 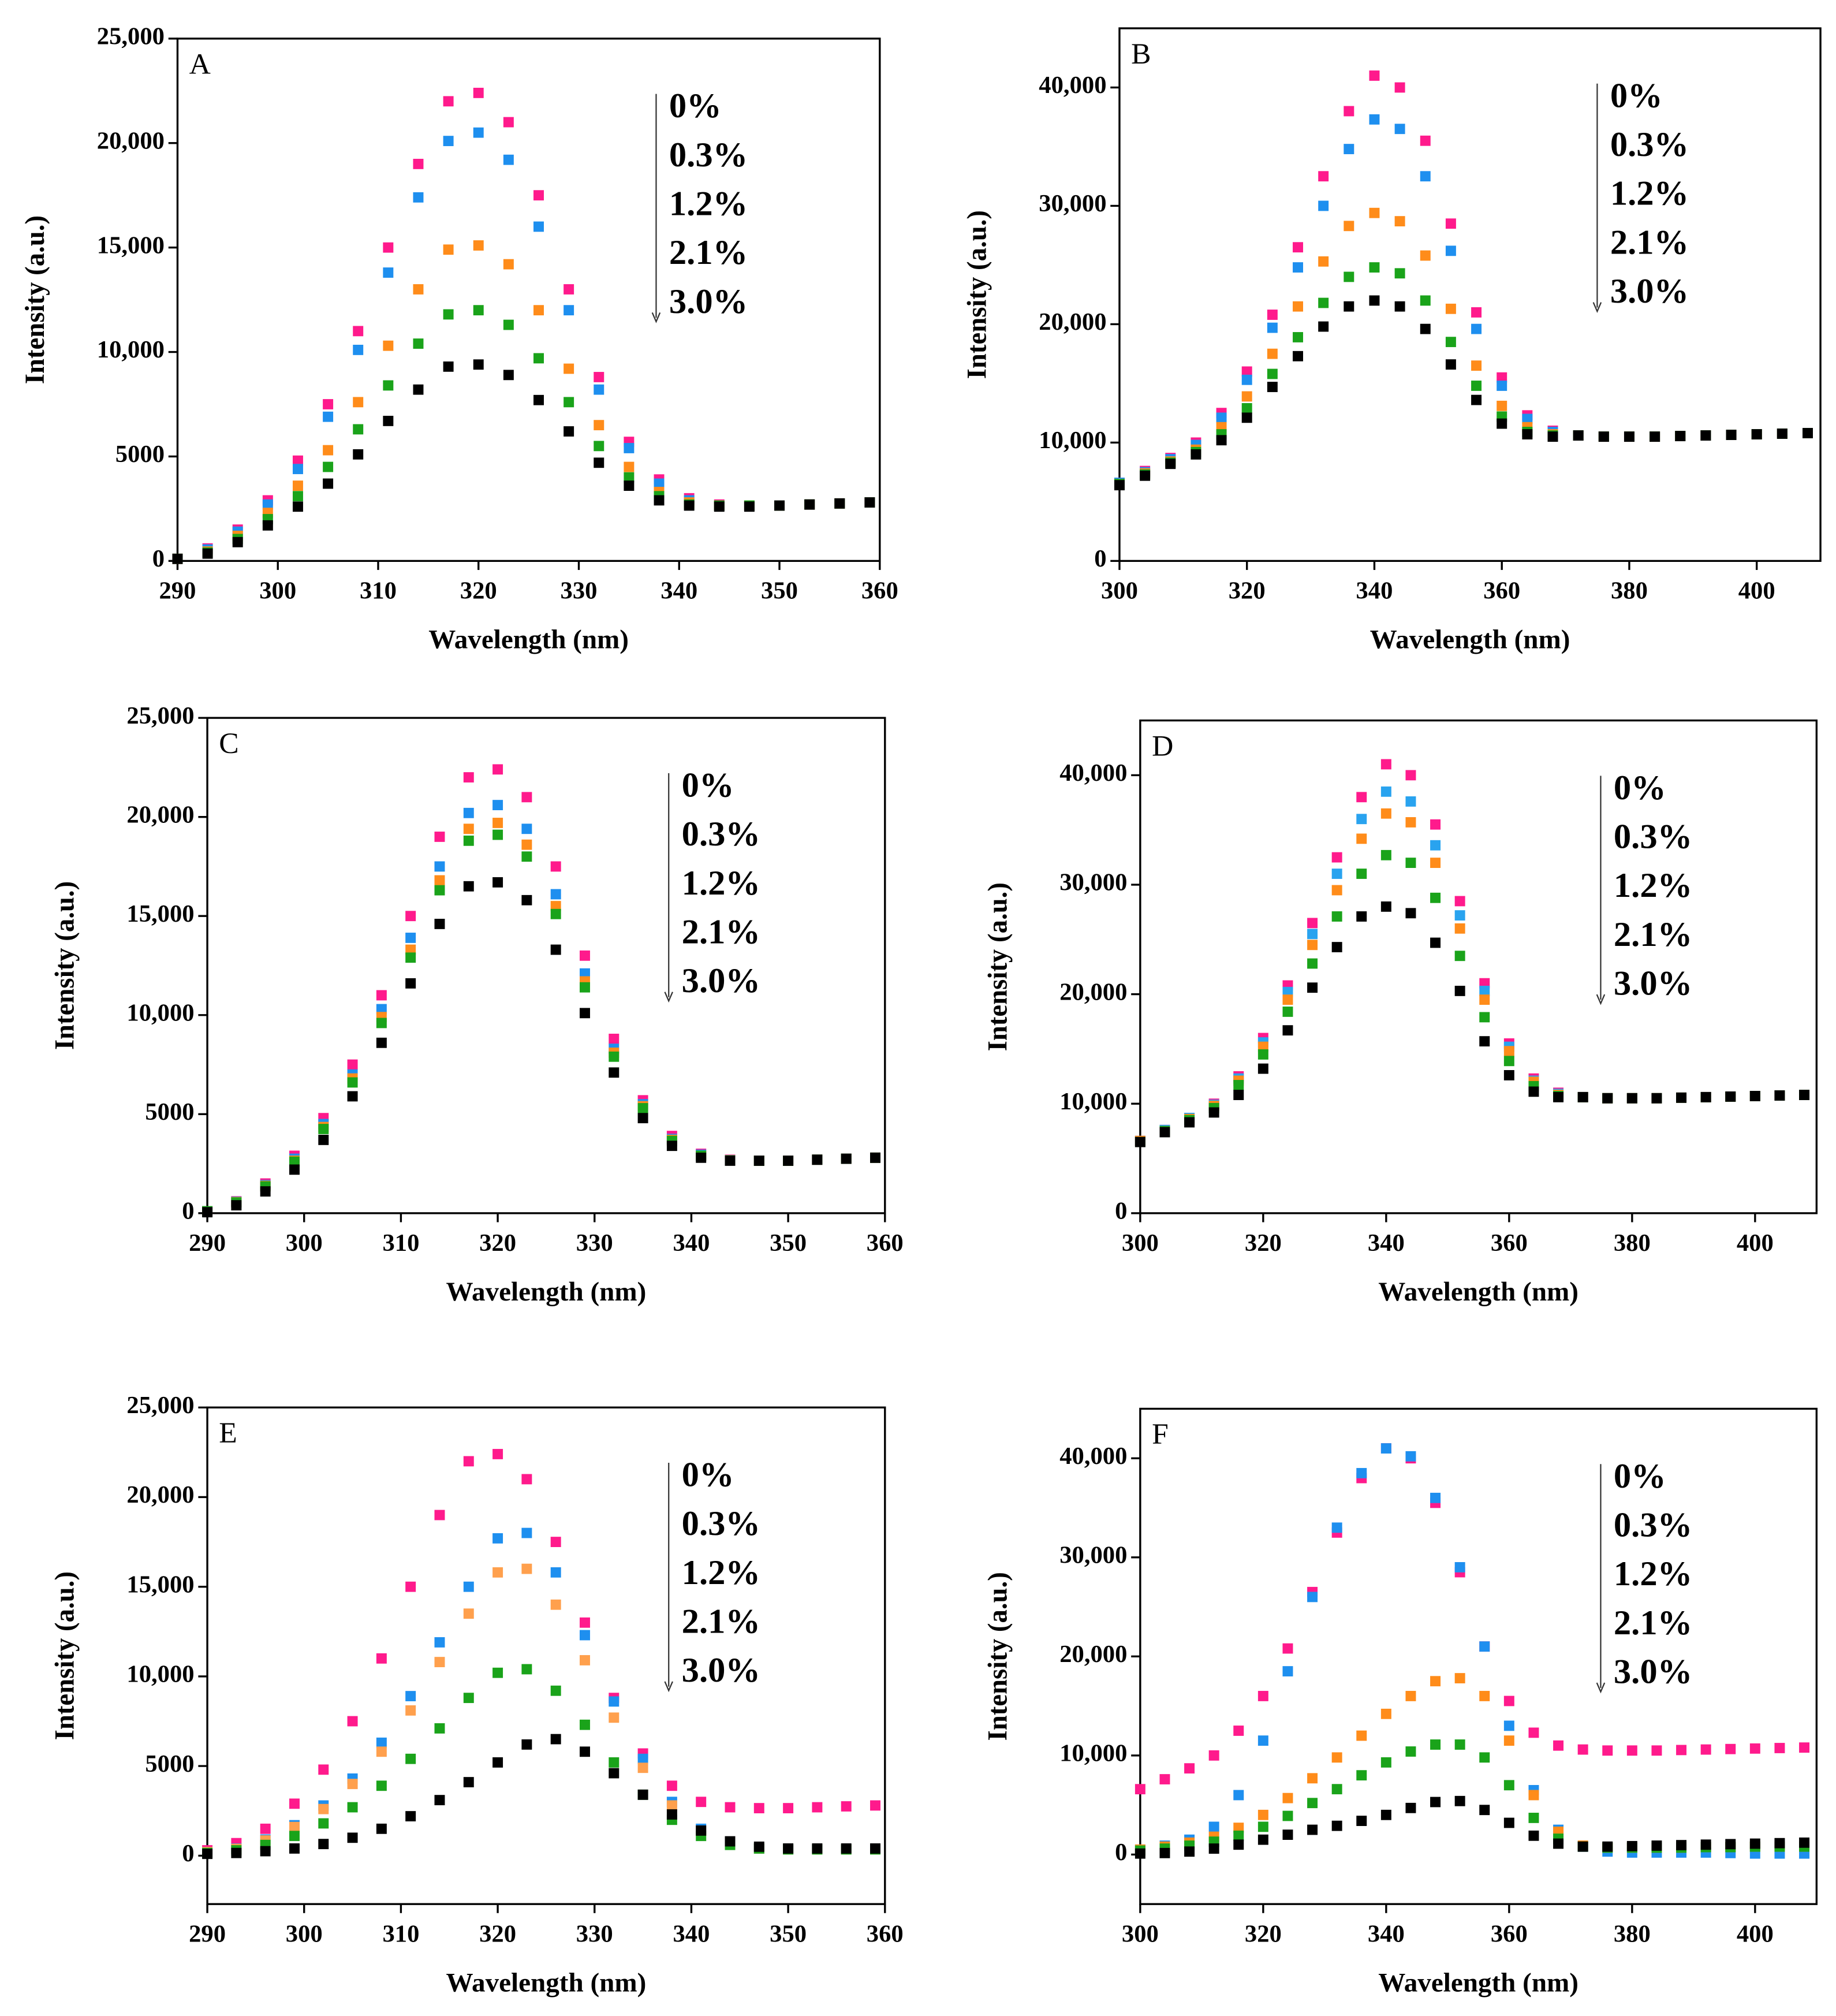 What do you see at coordinates (131, 349) in the screenshot?
I see `y-tick-label: 10,000` at bounding box center [131, 349].